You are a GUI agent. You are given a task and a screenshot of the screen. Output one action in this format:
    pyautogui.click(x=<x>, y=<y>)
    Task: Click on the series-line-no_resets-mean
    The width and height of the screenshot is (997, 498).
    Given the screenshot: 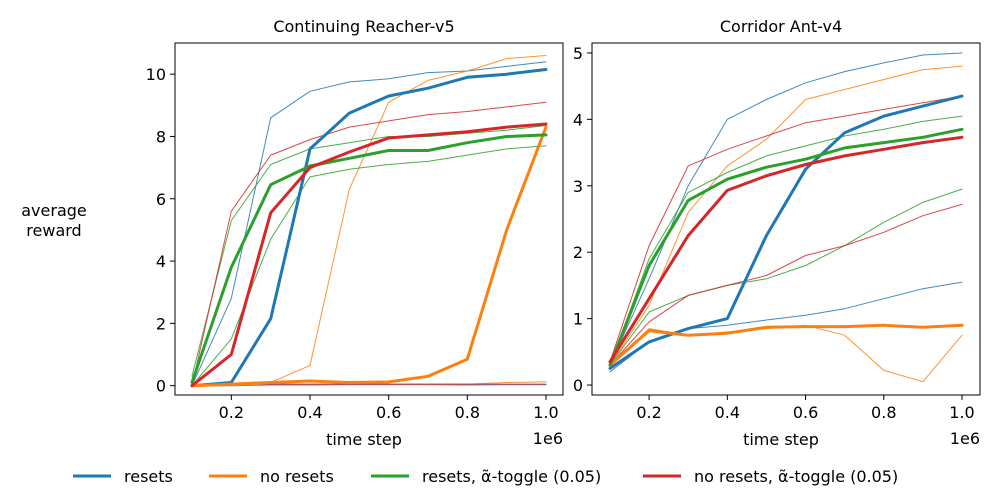 What is the action you would take?
    pyautogui.click(x=786, y=345)
    